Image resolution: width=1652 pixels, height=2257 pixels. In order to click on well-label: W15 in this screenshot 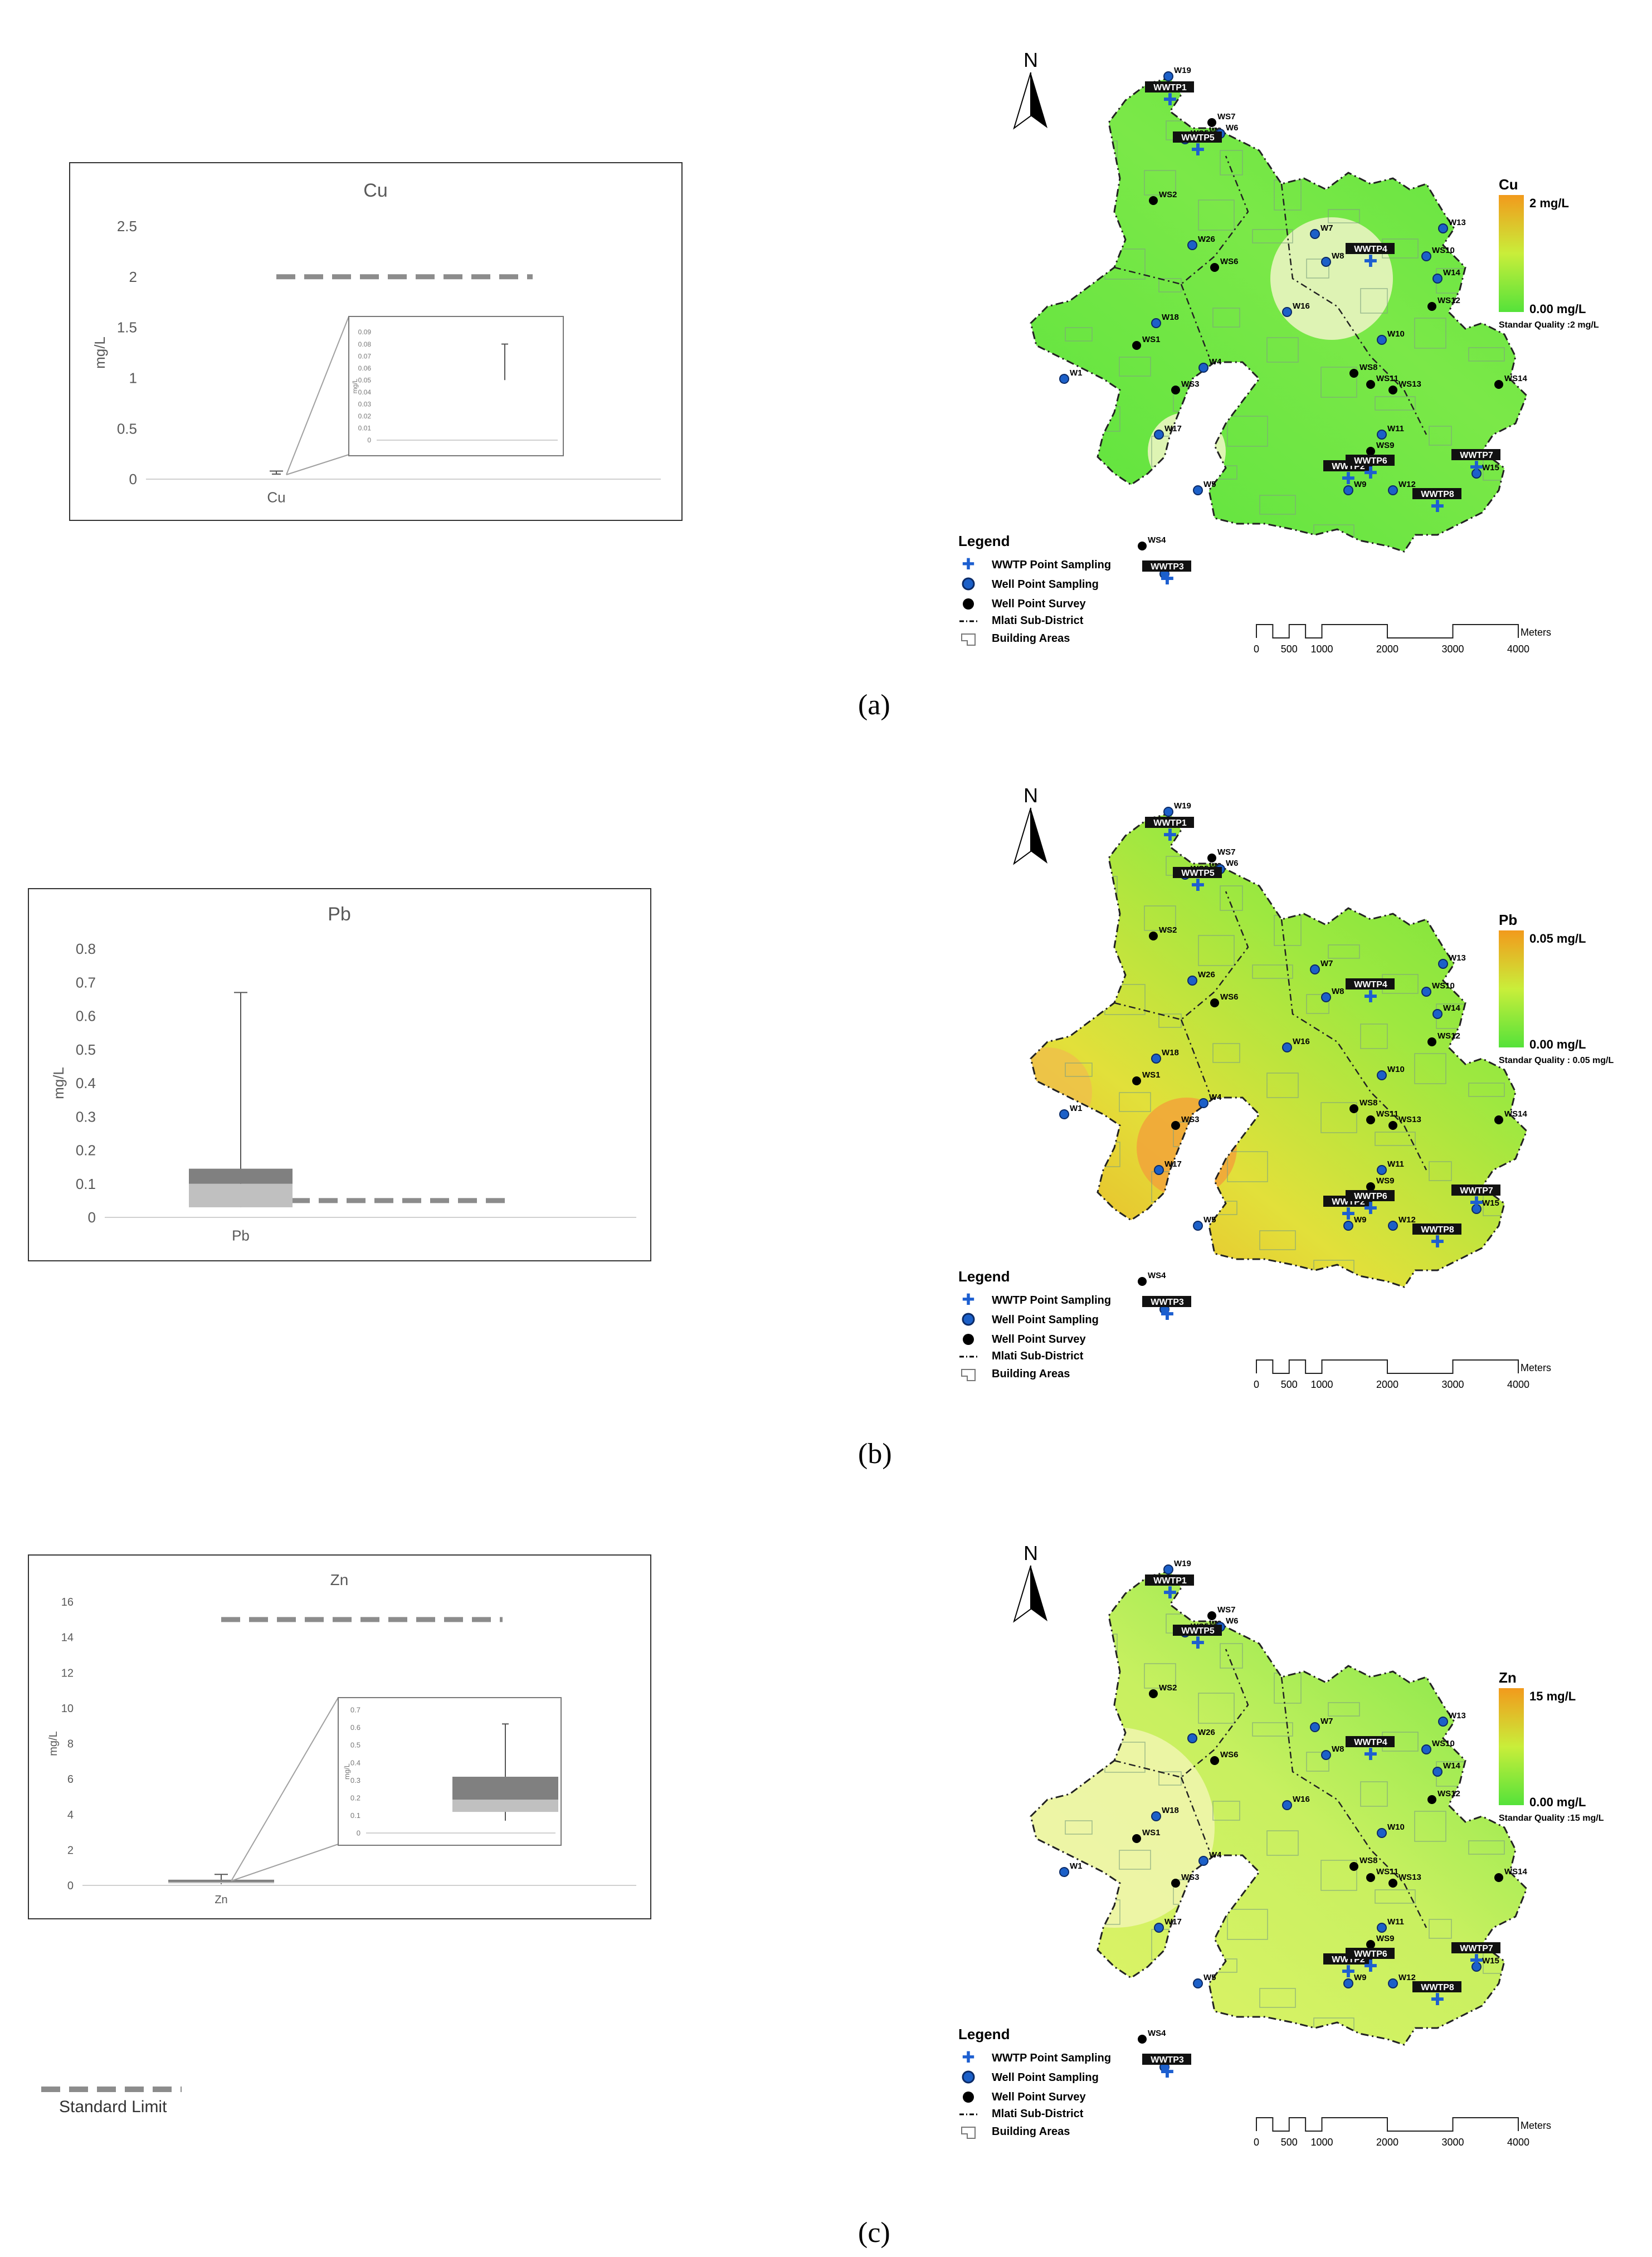, I will do `click(1490, 1203)`.